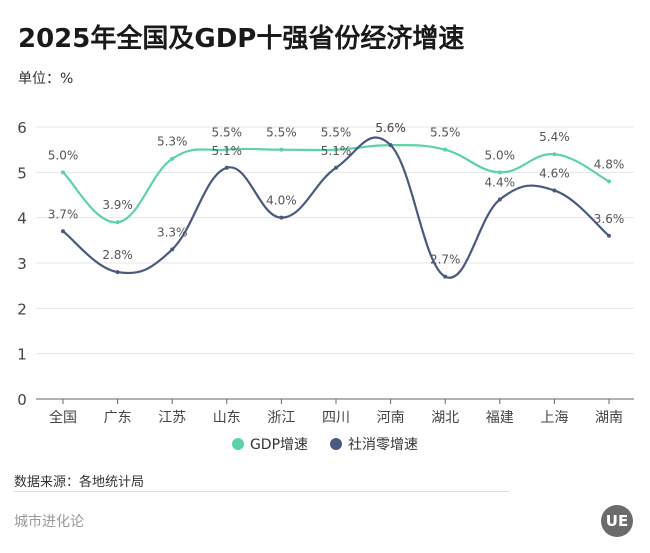 The height and width of the screenshot is (553, 650). Describe the element at coordinates (49, 522) in the screenshot. I see `brand-name: 城市进化论` at that location.